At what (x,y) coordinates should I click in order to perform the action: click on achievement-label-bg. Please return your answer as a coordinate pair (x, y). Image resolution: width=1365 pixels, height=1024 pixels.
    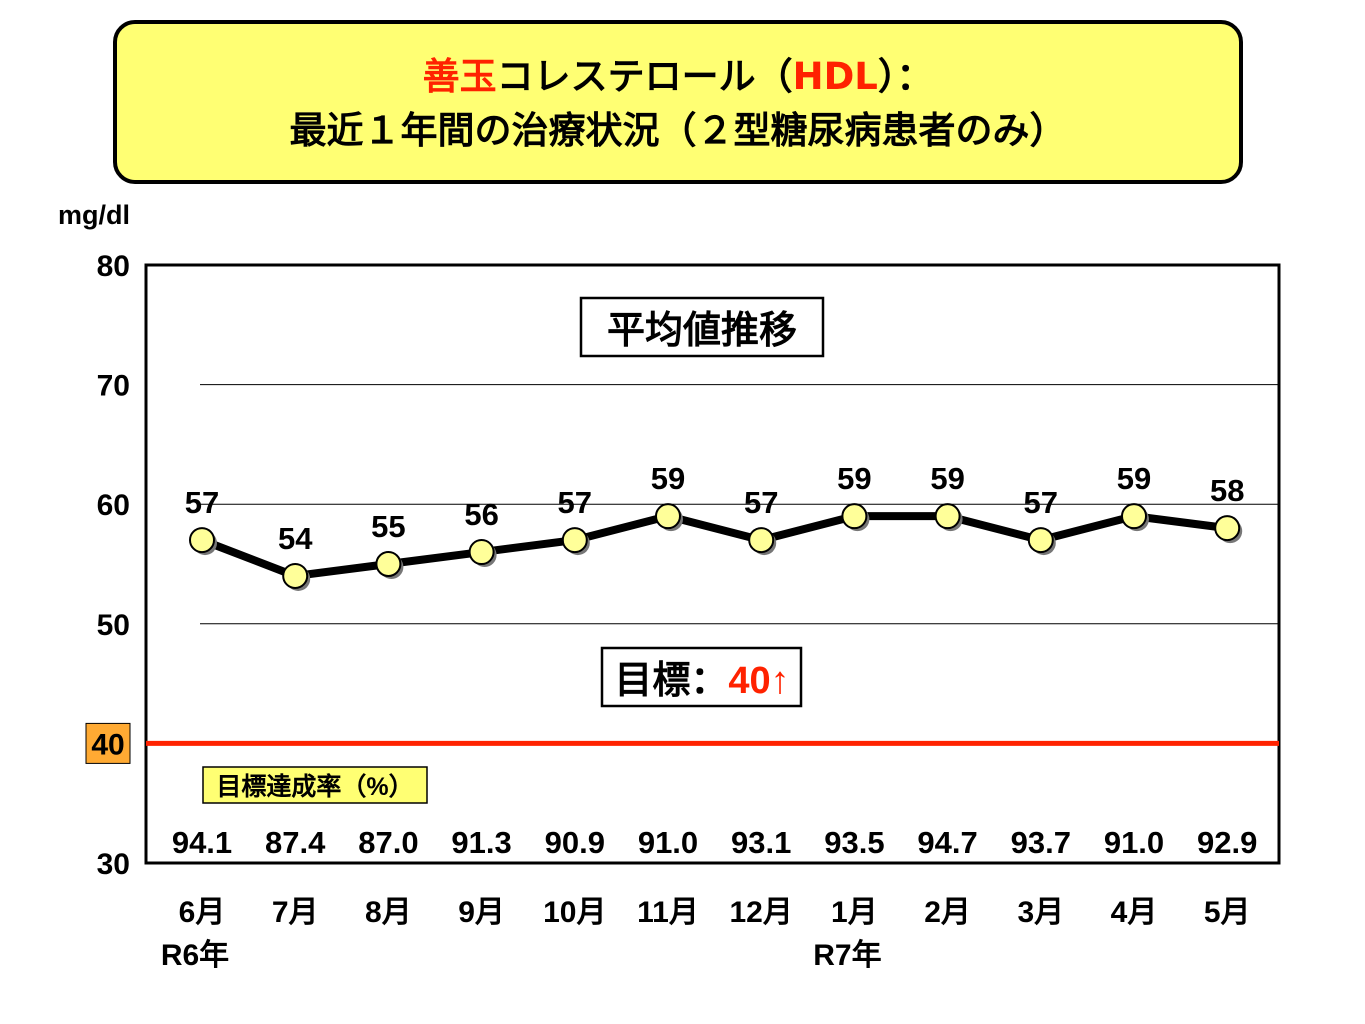
    Looking at the image, I should click on (315, 785).